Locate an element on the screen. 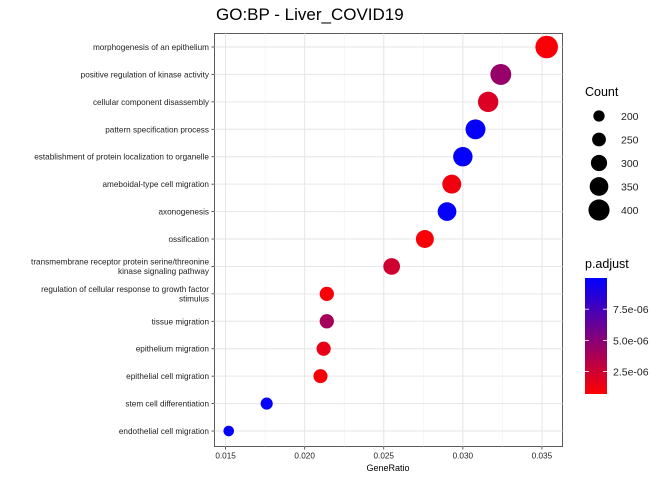 The image size is (672, 480). x-tick-label: 0.035 is located at coordinates (542, 456).